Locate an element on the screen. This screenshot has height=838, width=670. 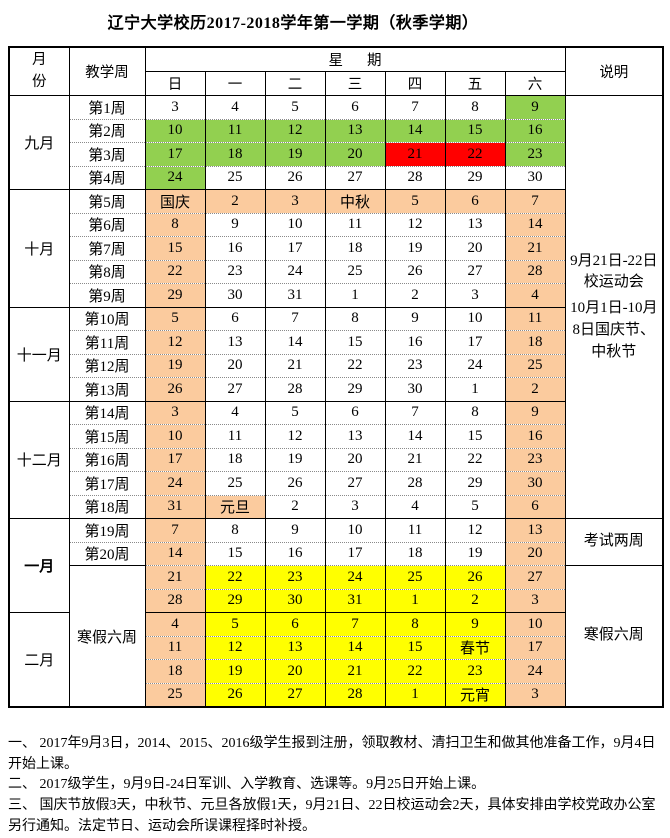
month-label: 十一月 is located at coordinates (39, 354).